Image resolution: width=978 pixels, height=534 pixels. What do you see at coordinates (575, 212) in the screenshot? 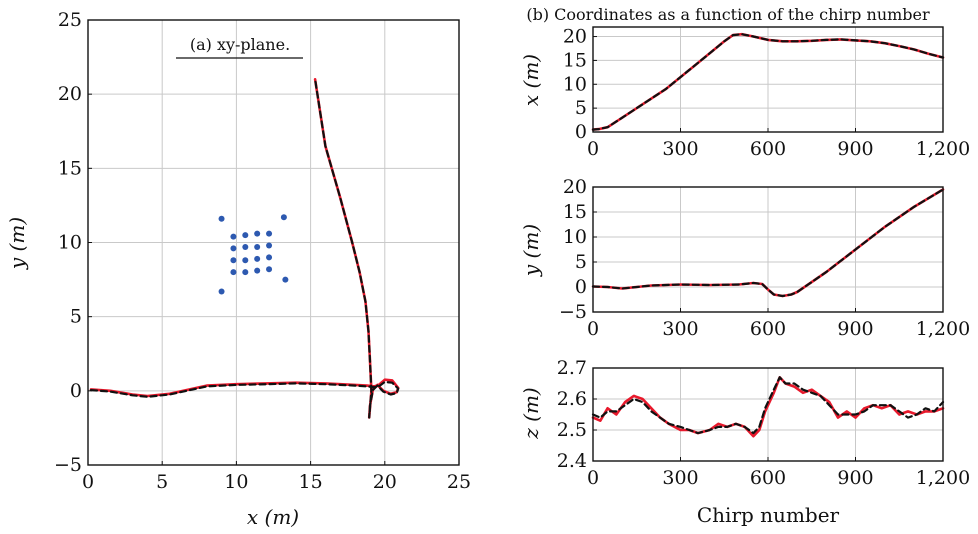
I see `by-ytick-label: 15` at bounding box center [575, 212].